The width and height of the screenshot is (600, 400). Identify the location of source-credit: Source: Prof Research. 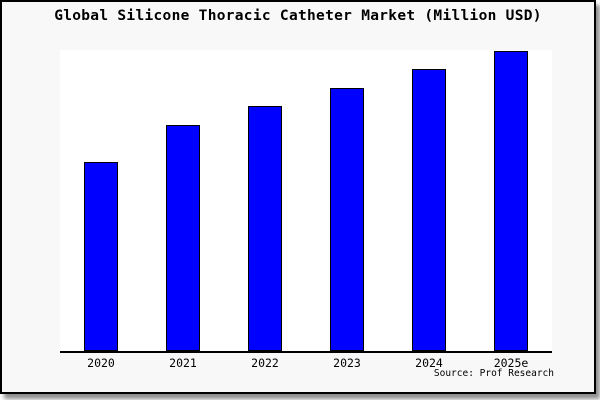
(493, 373).